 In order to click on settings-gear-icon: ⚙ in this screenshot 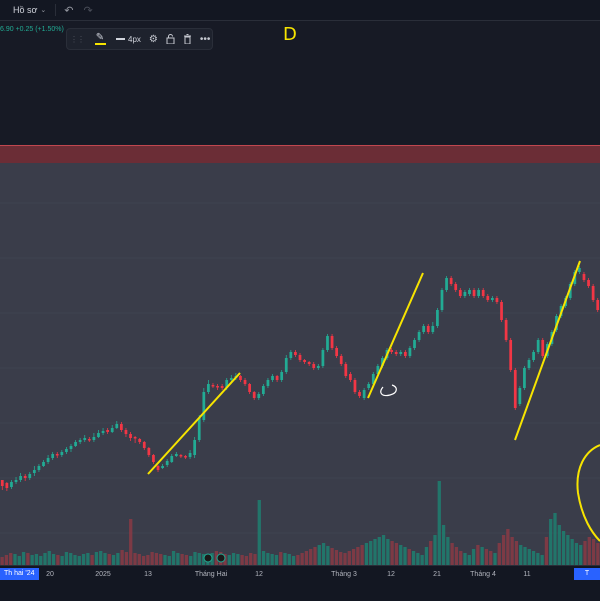, I will do `click(153, 39)`.